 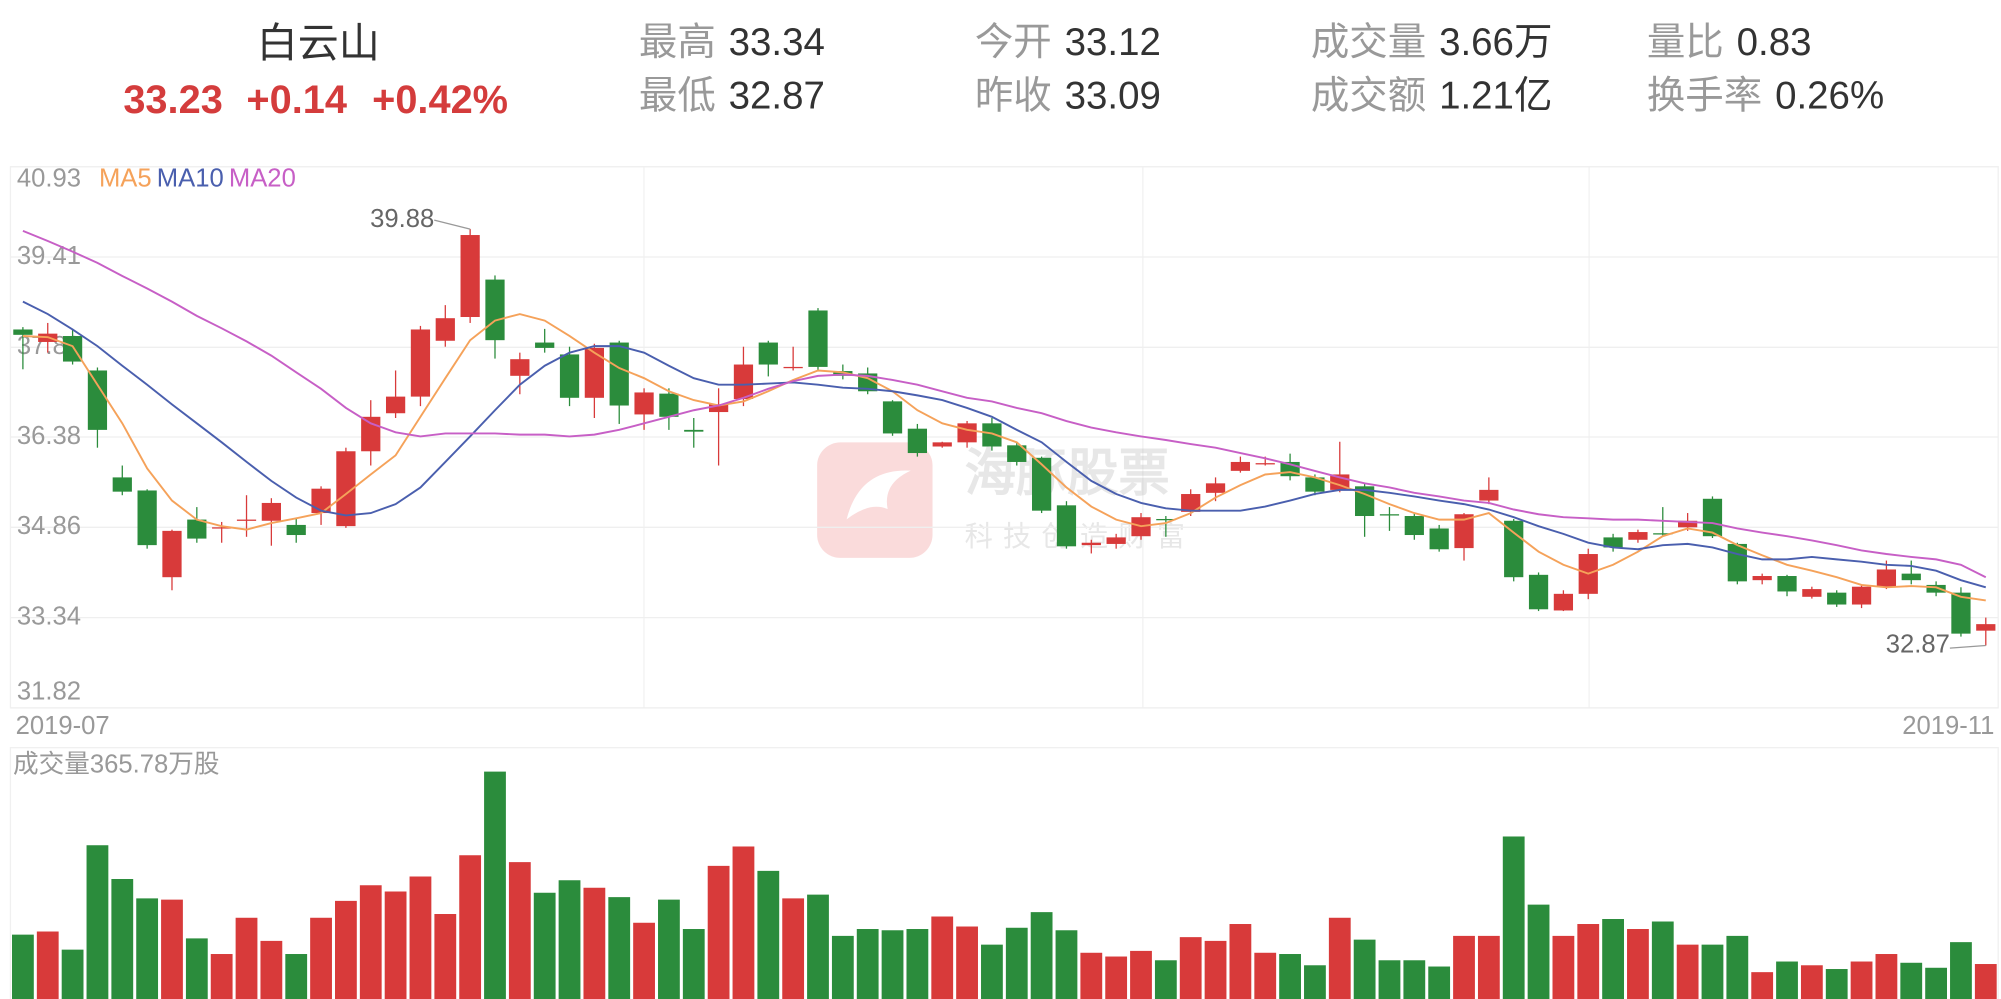 What do you see at coordinates (1113, 42) in the screenshot?
I see `stat-value: 33.12` at bounding box center [1113, 42].